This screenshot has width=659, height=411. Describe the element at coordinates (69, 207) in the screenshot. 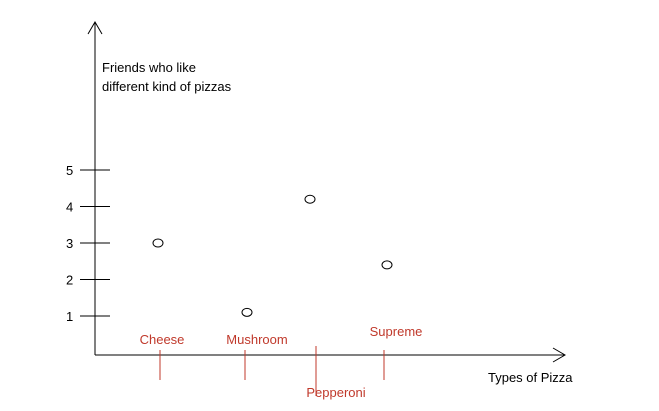

I see `y-tick-label: 4` at that location.